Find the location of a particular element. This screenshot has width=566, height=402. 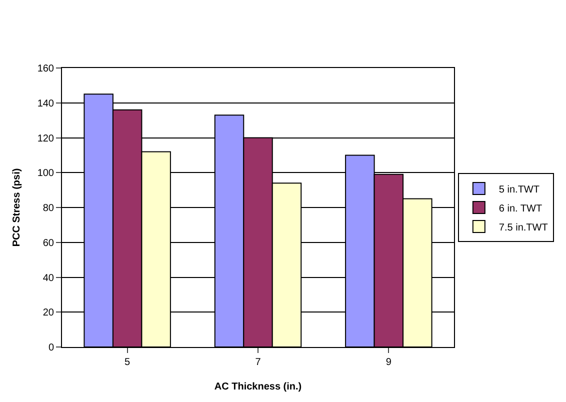

y-tick-label: 0 is located at coordinates (51, 348).